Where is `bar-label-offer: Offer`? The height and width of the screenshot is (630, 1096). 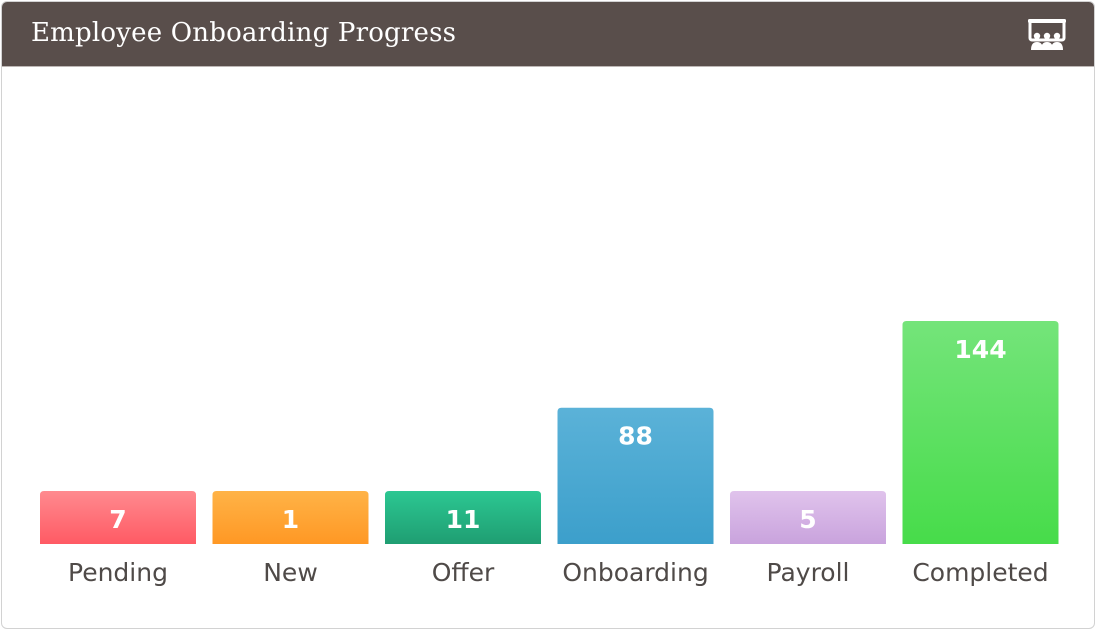 bar-label-offer: Offer is located at coordinates (463, 572).